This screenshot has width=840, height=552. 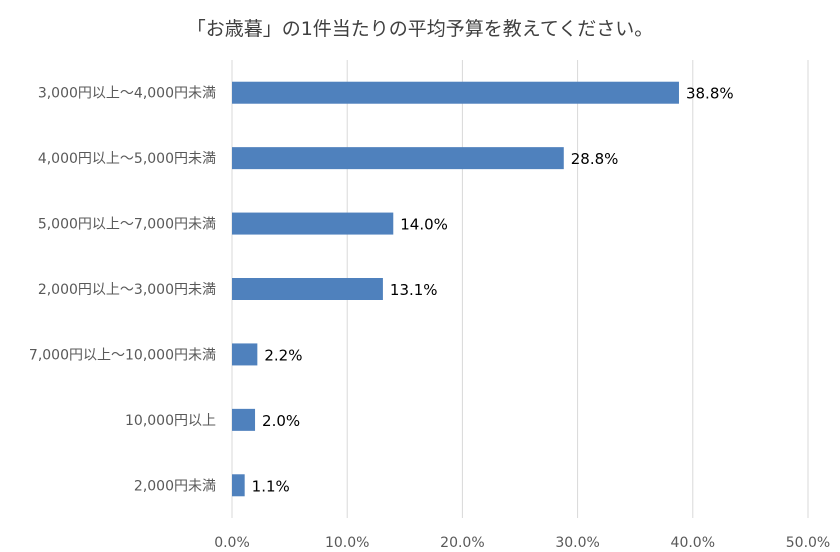 What do you see at coordinates (271, 486) in the screenshot?
I see `data-label: 1.1%` at bounding box center [271, 486].